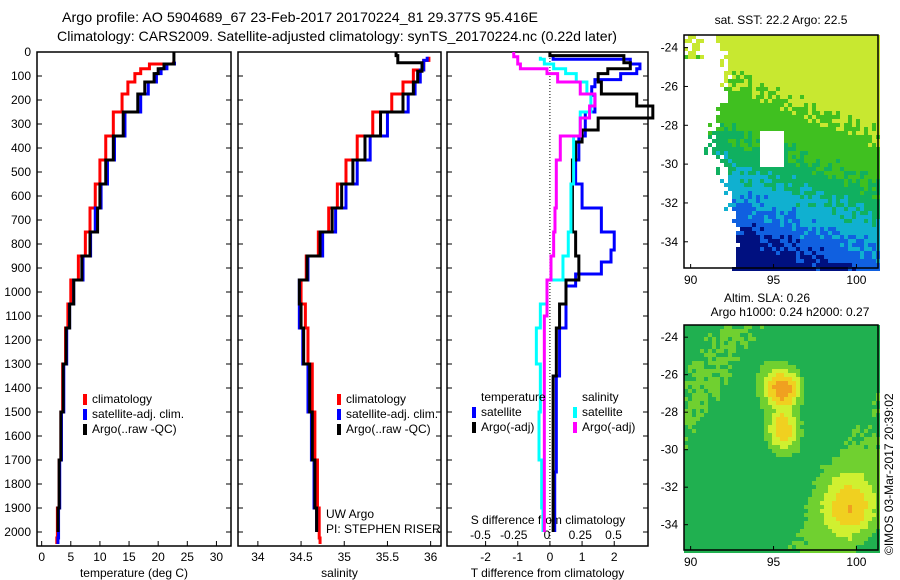 The height and width of the screenshot is (580, 900). Describe the element at coordinates (485, 557) in the screenshot. I see `x-tick-label: -2` at that location.